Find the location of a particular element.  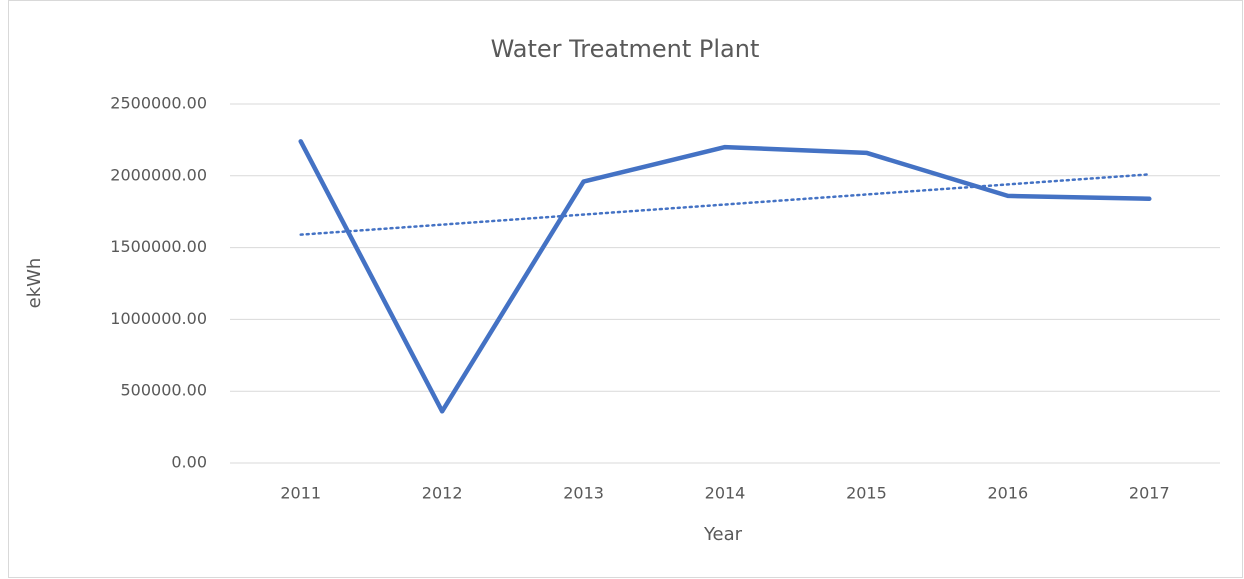

y-tick-label: 0.00 is located at coordinates (189, 462).